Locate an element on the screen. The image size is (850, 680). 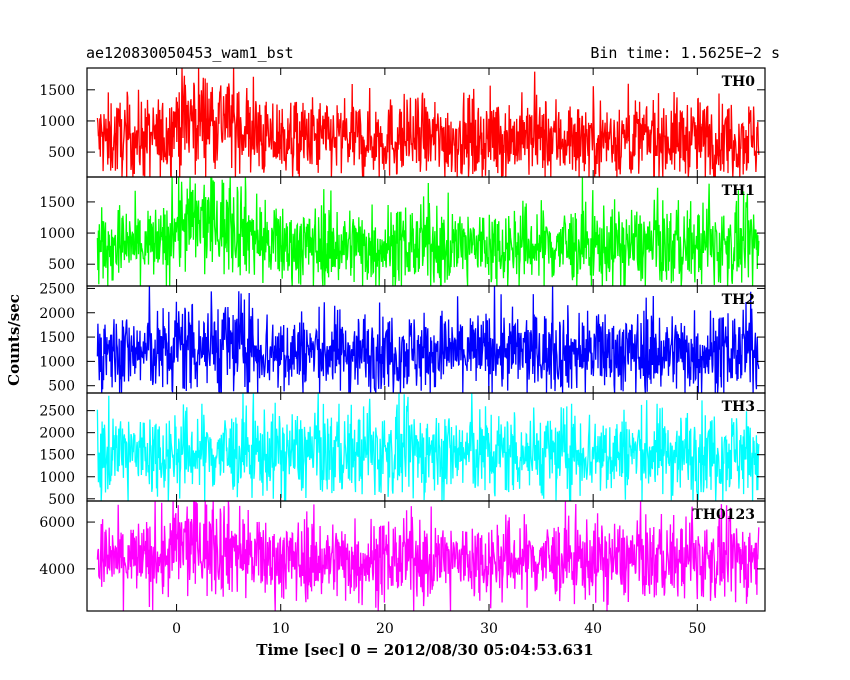
series-th3-trace is located at coordinates (428, 447).